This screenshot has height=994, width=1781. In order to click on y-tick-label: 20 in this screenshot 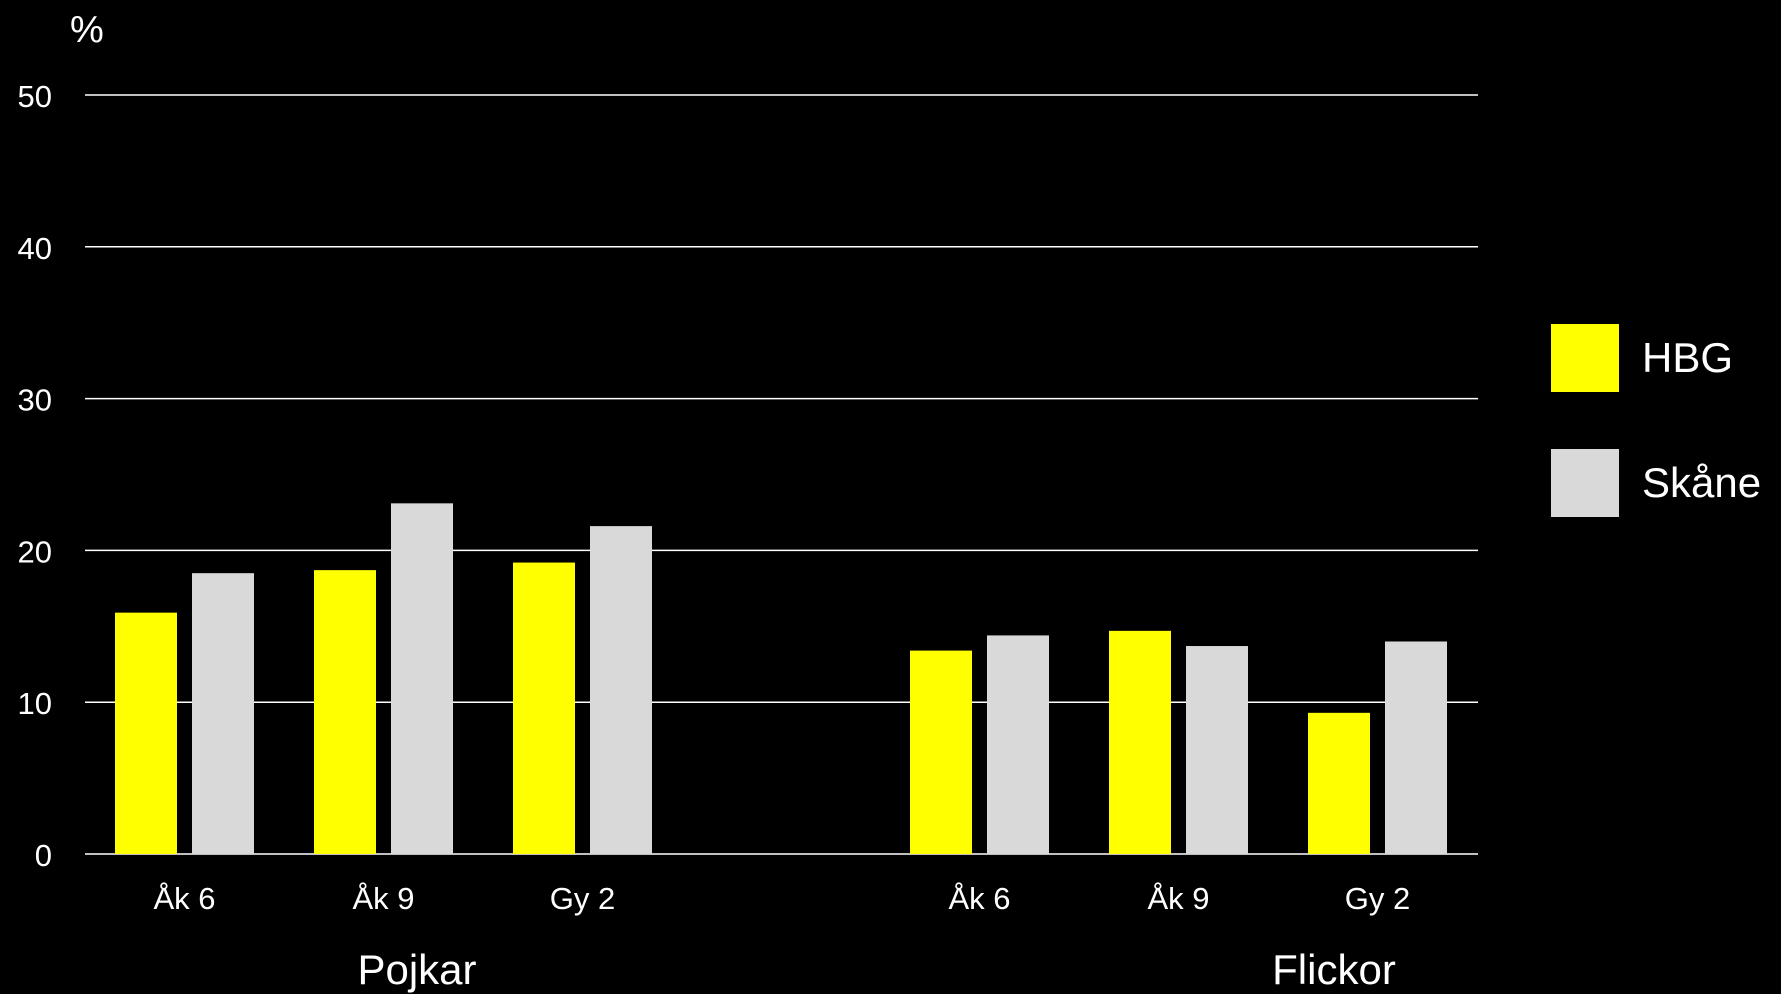, I will do `click(35, 551)`.